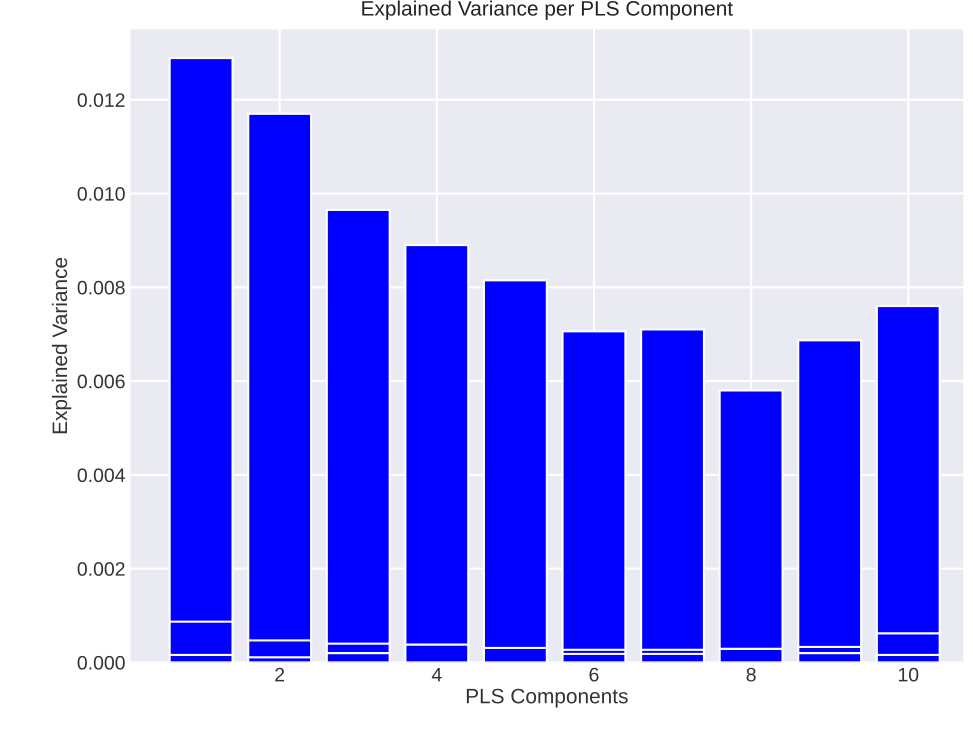  Describe the element at coordinates (101, 287) in the screenshot. I see `y-tick-label: 0.008` at that location.